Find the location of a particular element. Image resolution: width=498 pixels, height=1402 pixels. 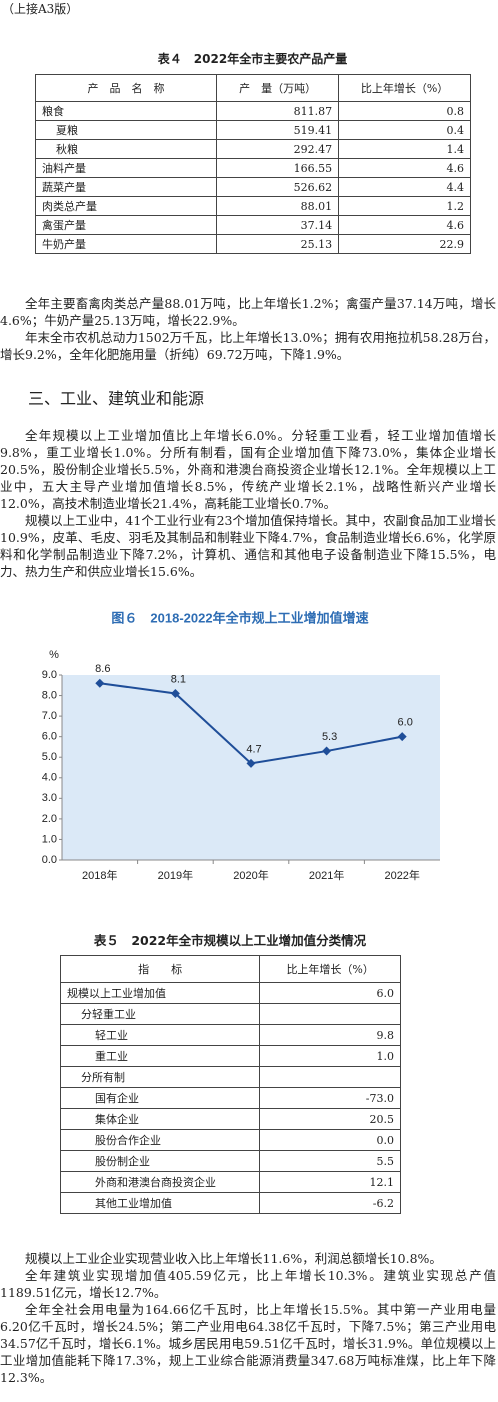

cell: 1.2 is located at coordinates (404, 206).